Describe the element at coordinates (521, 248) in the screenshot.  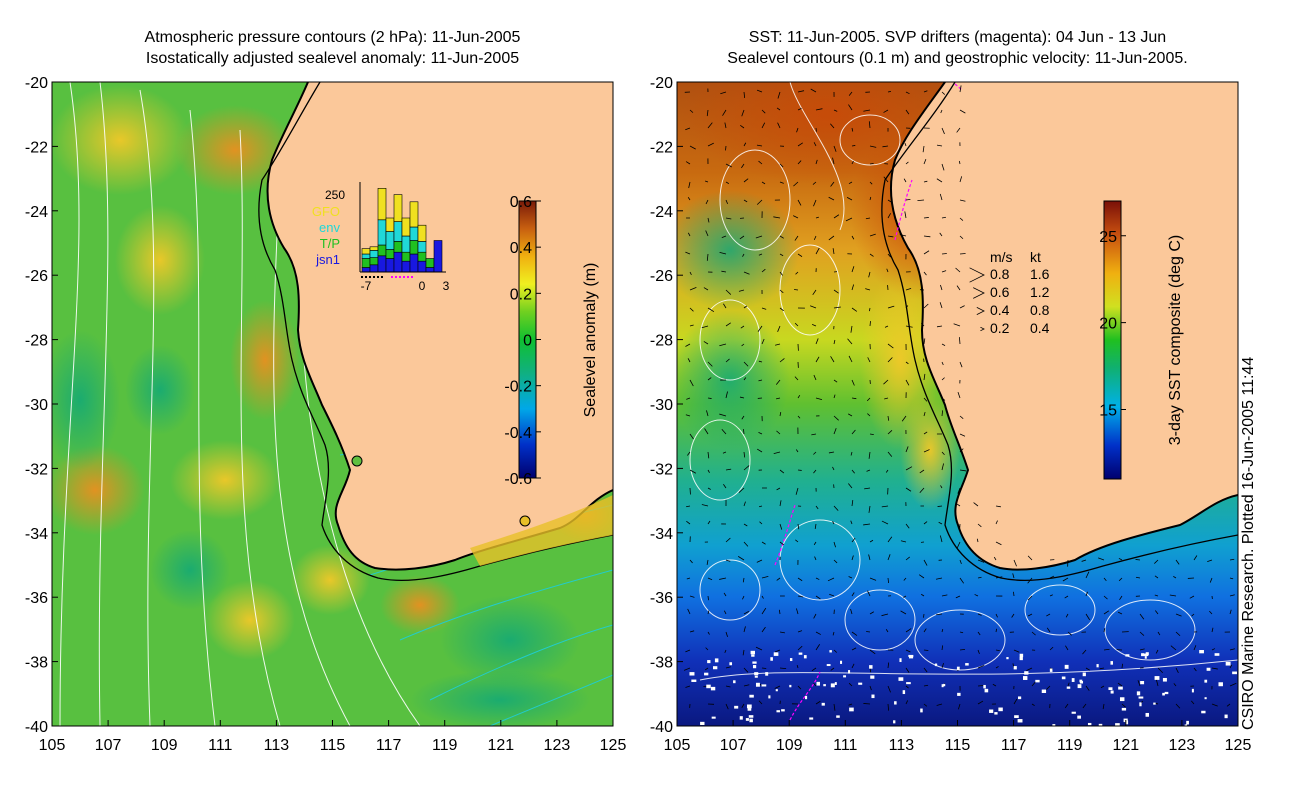
I see `colorbar-tick-label: 0.4` at that location.